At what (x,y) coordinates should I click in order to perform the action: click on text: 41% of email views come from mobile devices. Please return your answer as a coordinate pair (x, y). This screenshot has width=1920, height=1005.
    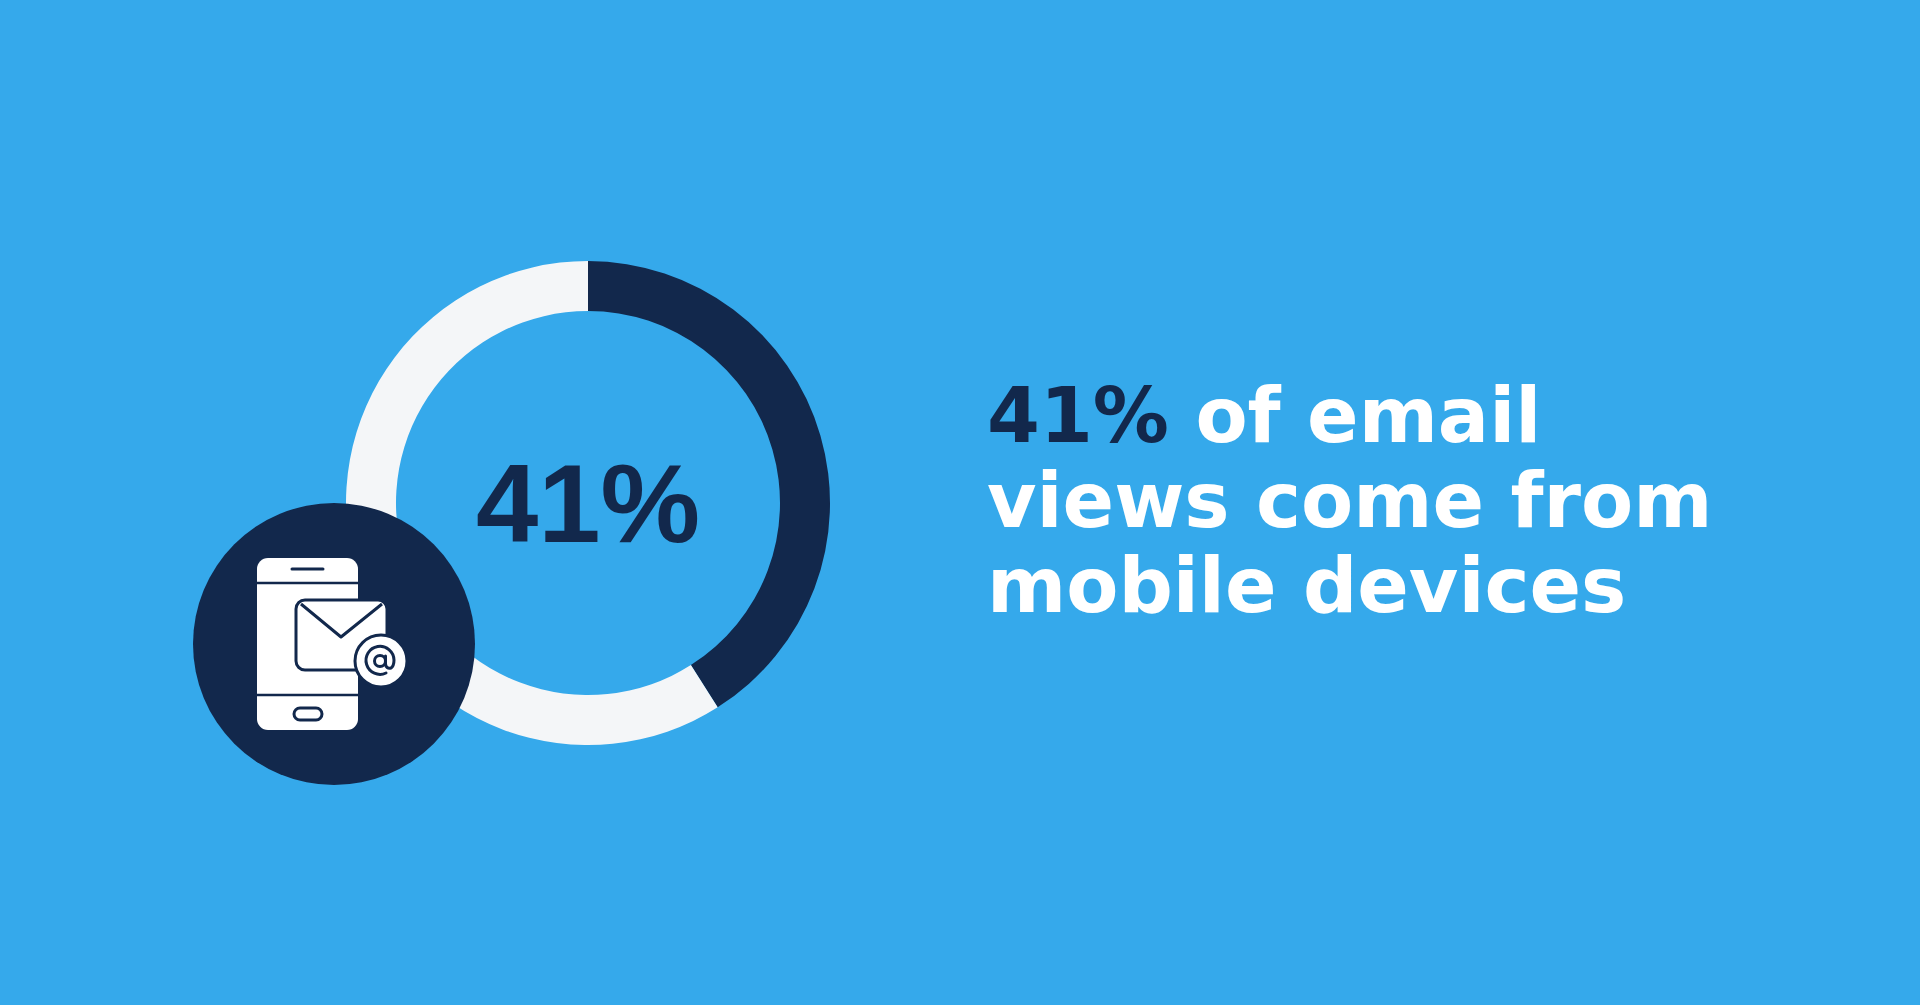
    Looking at the image, I should click on (1350, 500).